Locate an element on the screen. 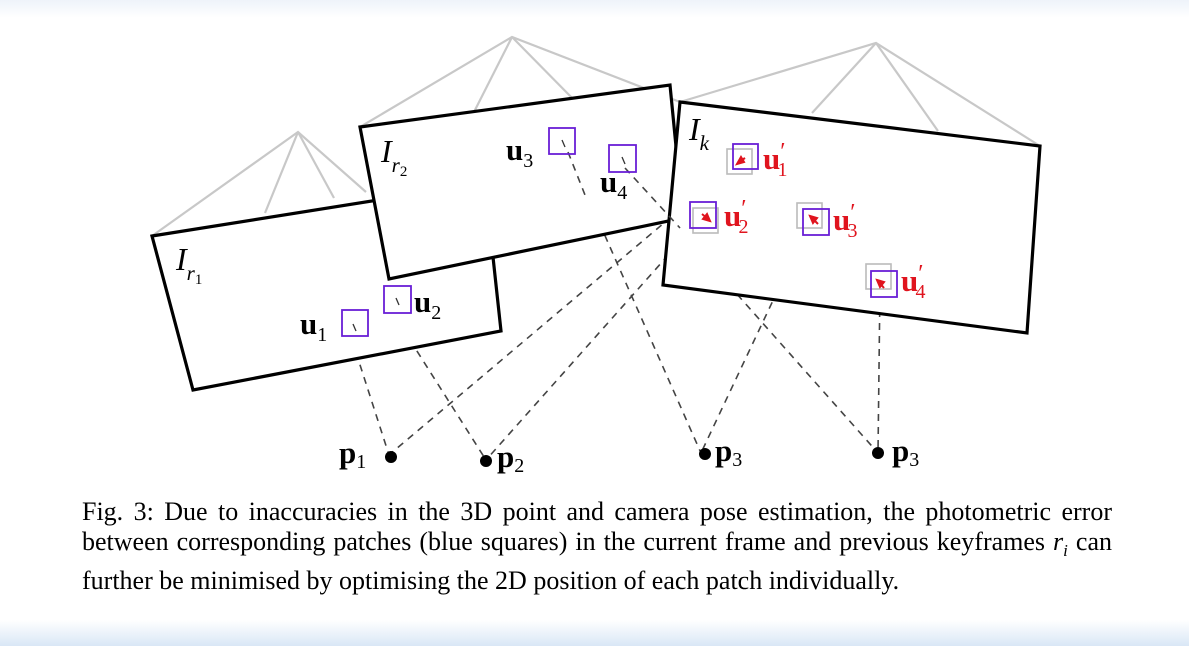 This screenshot has width=1189, height=646. frame-r2 is located at coordinates (521, 182).